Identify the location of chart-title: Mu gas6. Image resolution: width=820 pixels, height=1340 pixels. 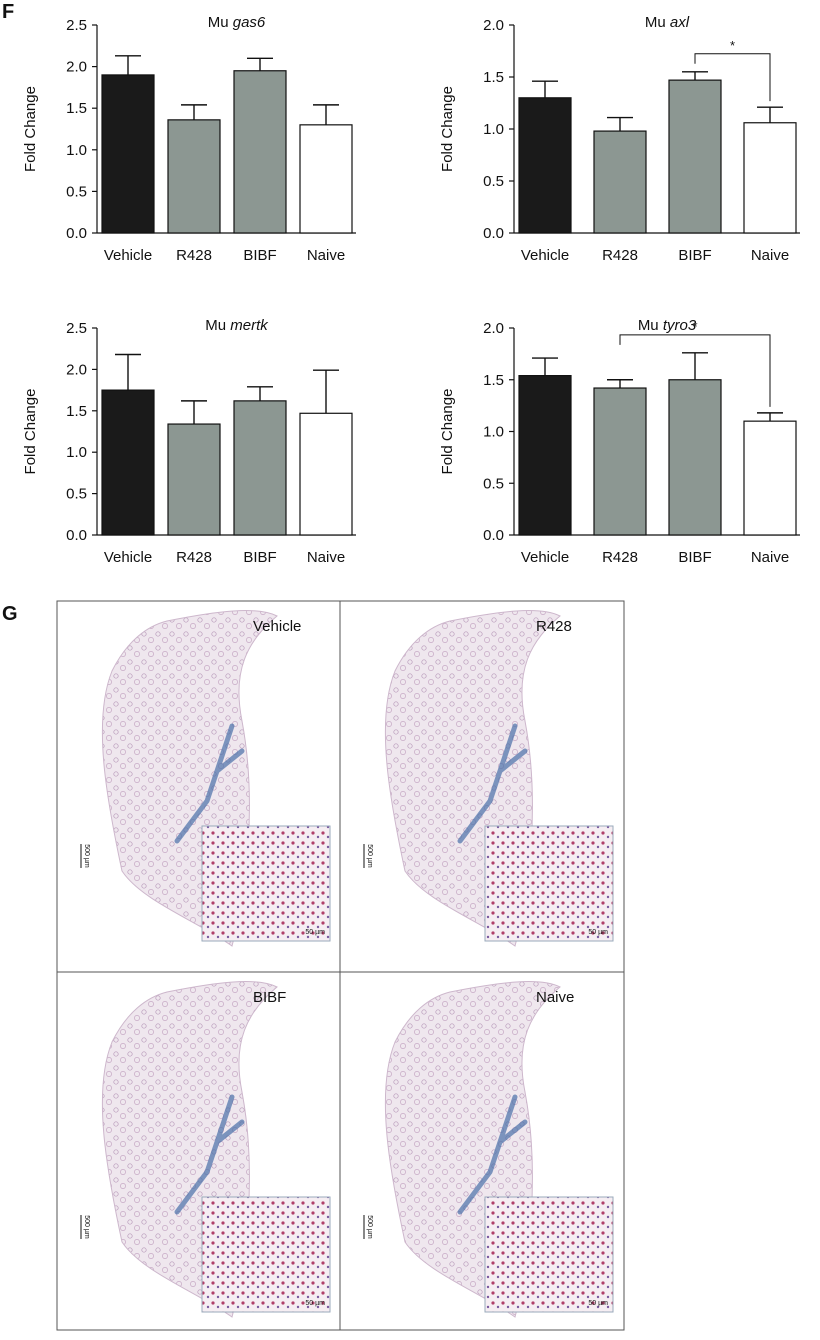
(237, 22).